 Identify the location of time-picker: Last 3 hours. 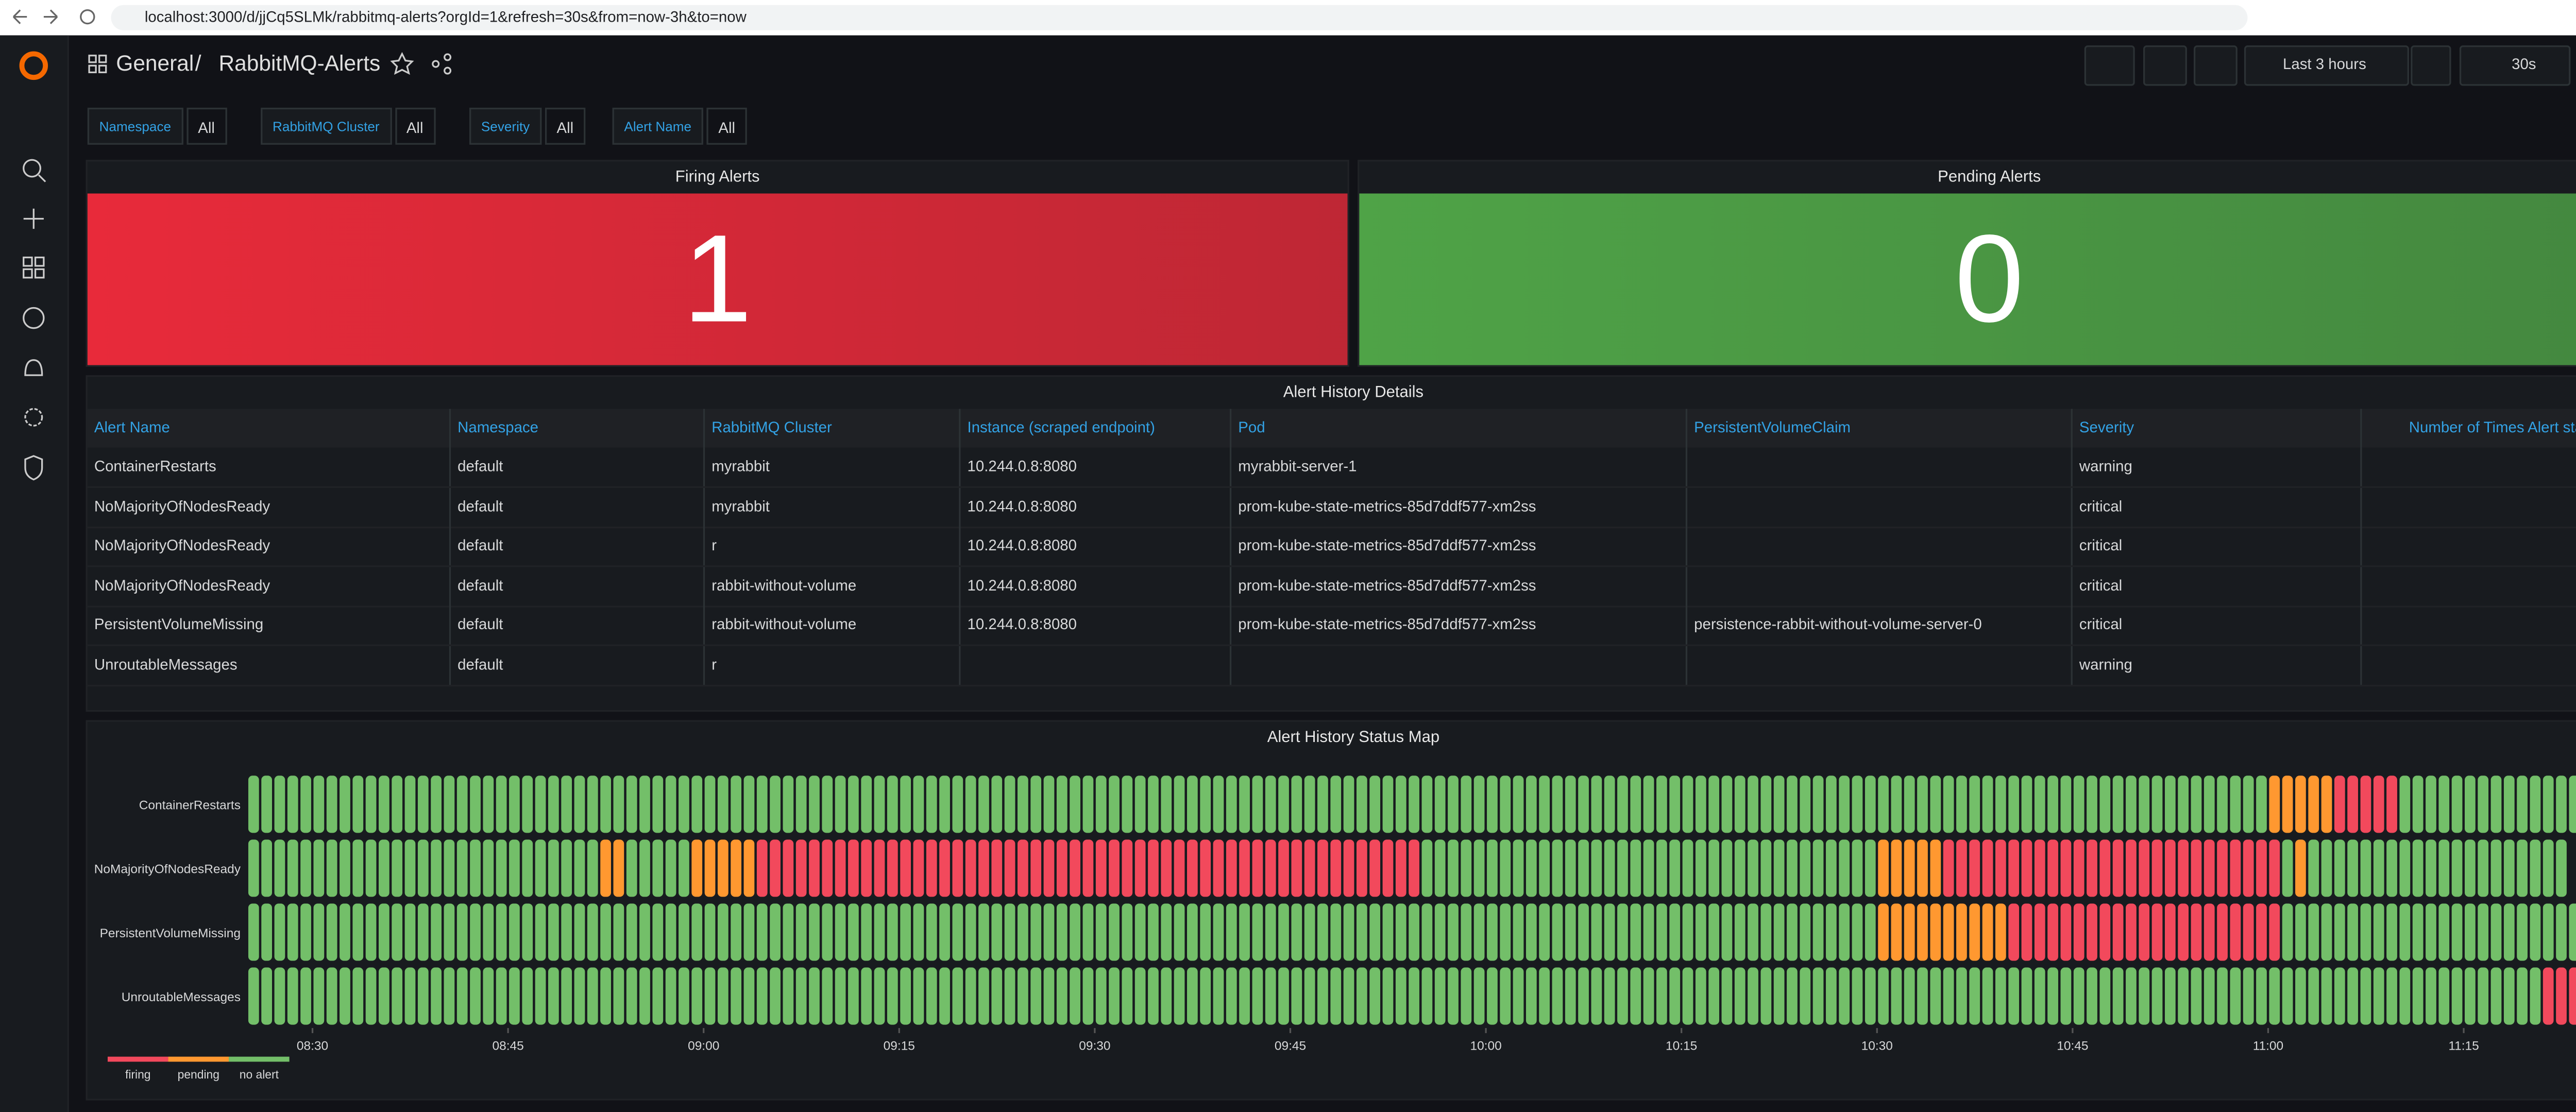
(2327, 65).